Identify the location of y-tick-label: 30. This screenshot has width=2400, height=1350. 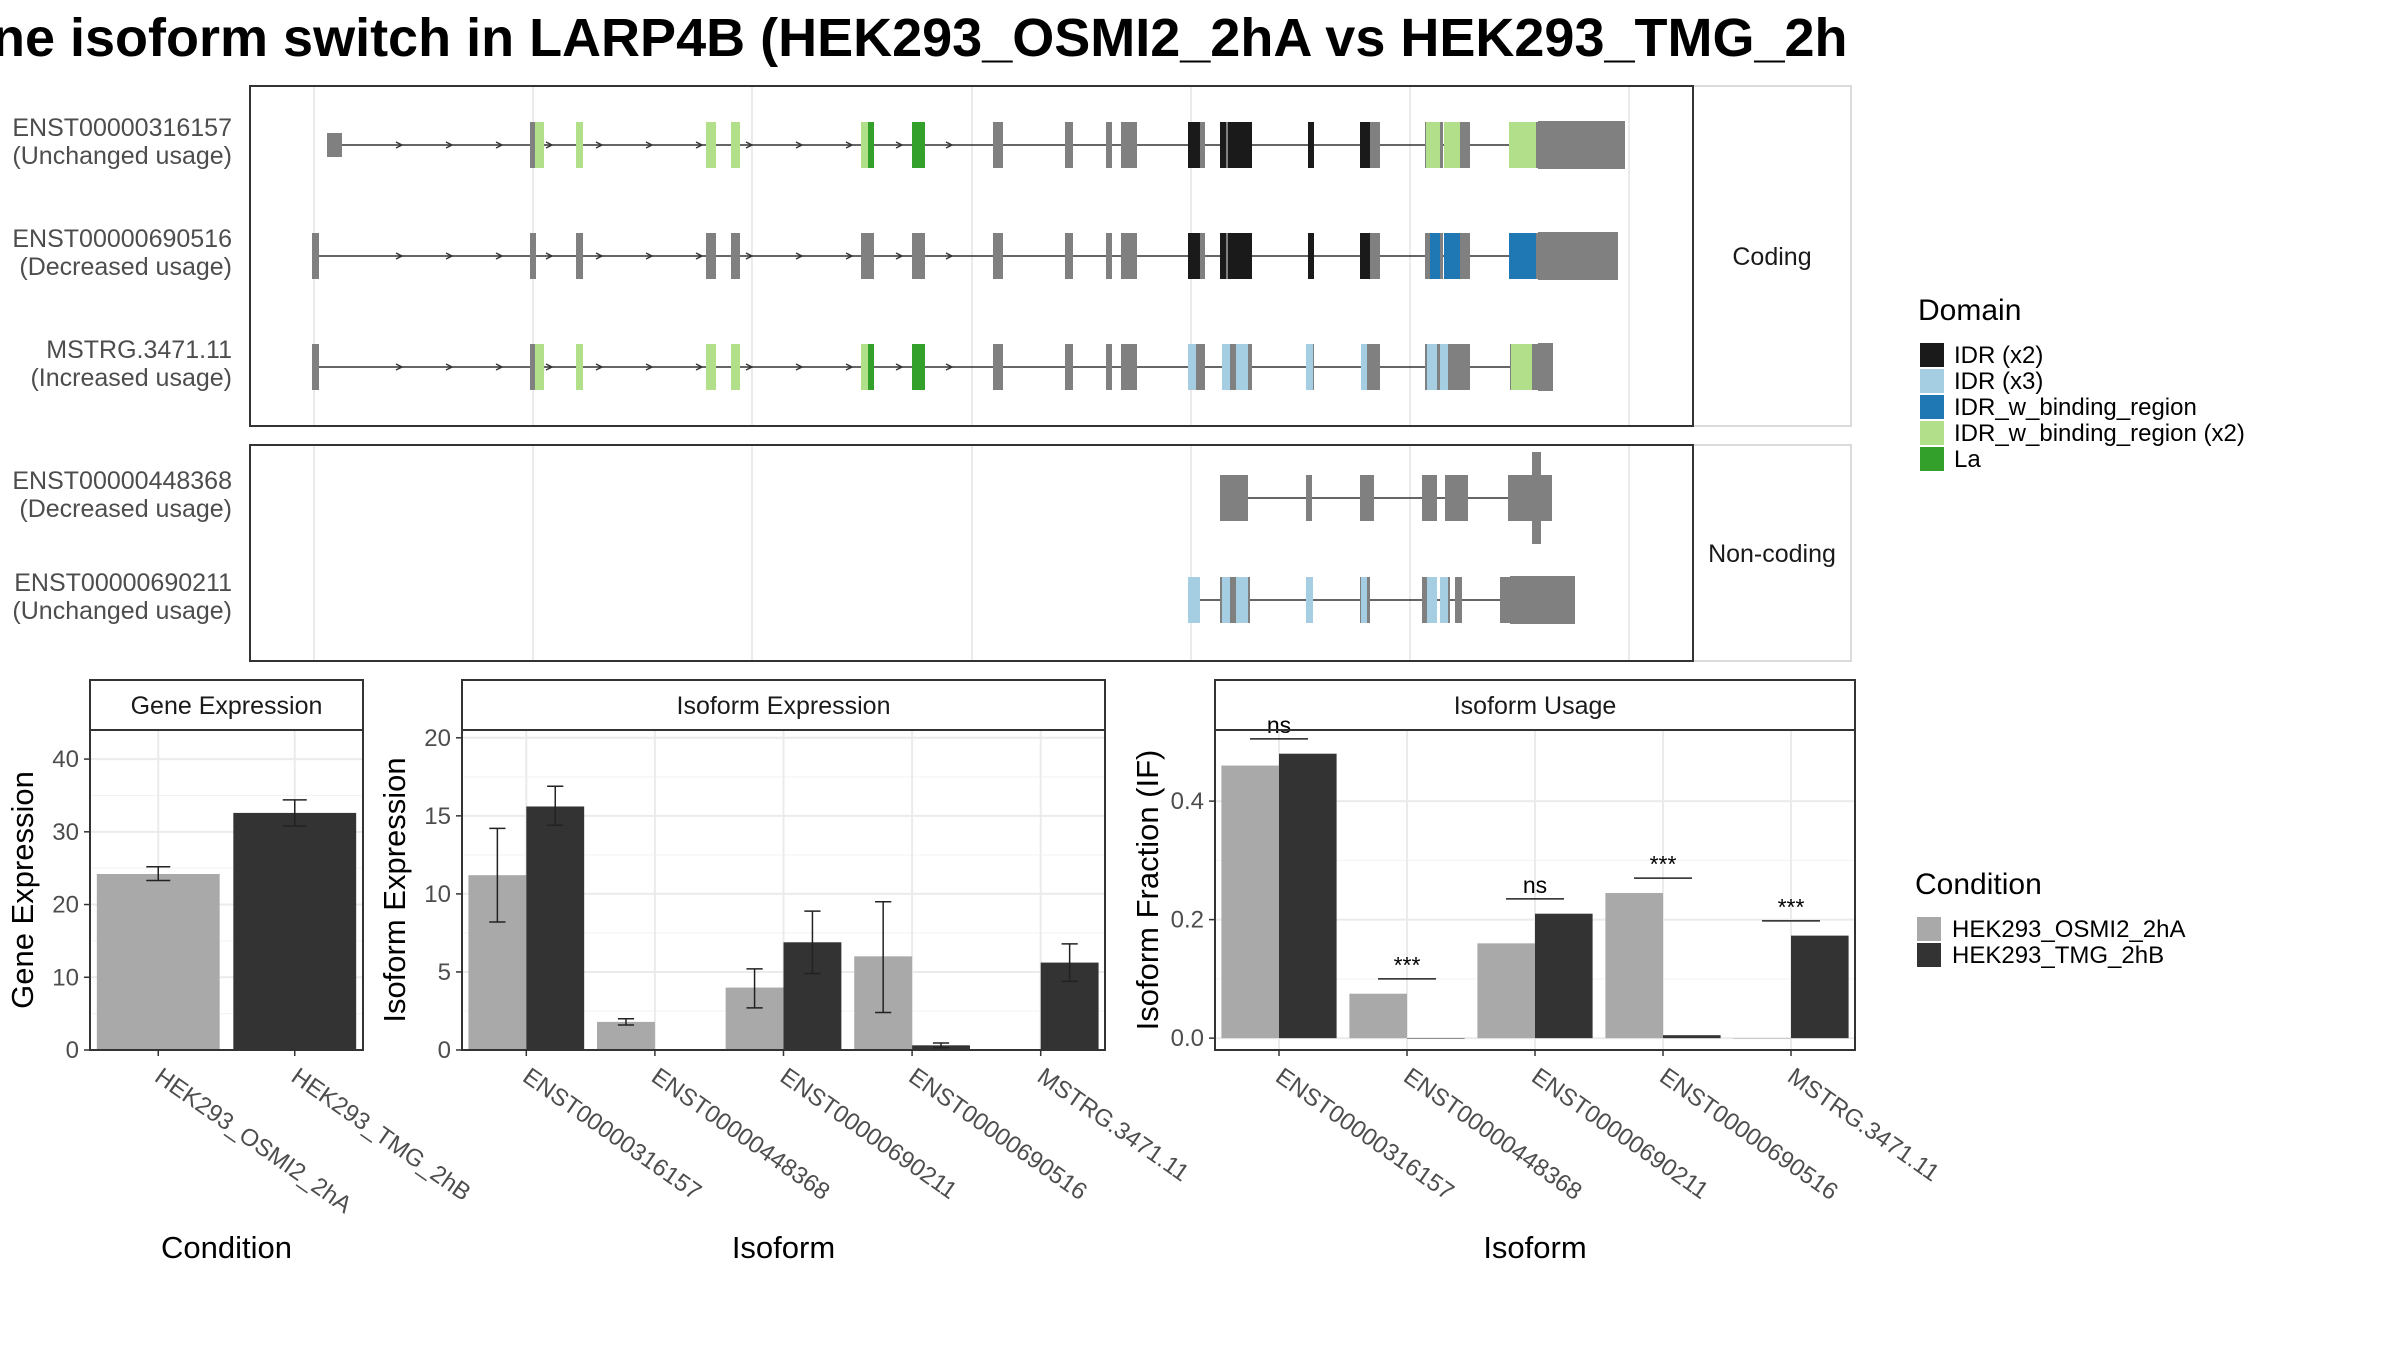
(65, 832).